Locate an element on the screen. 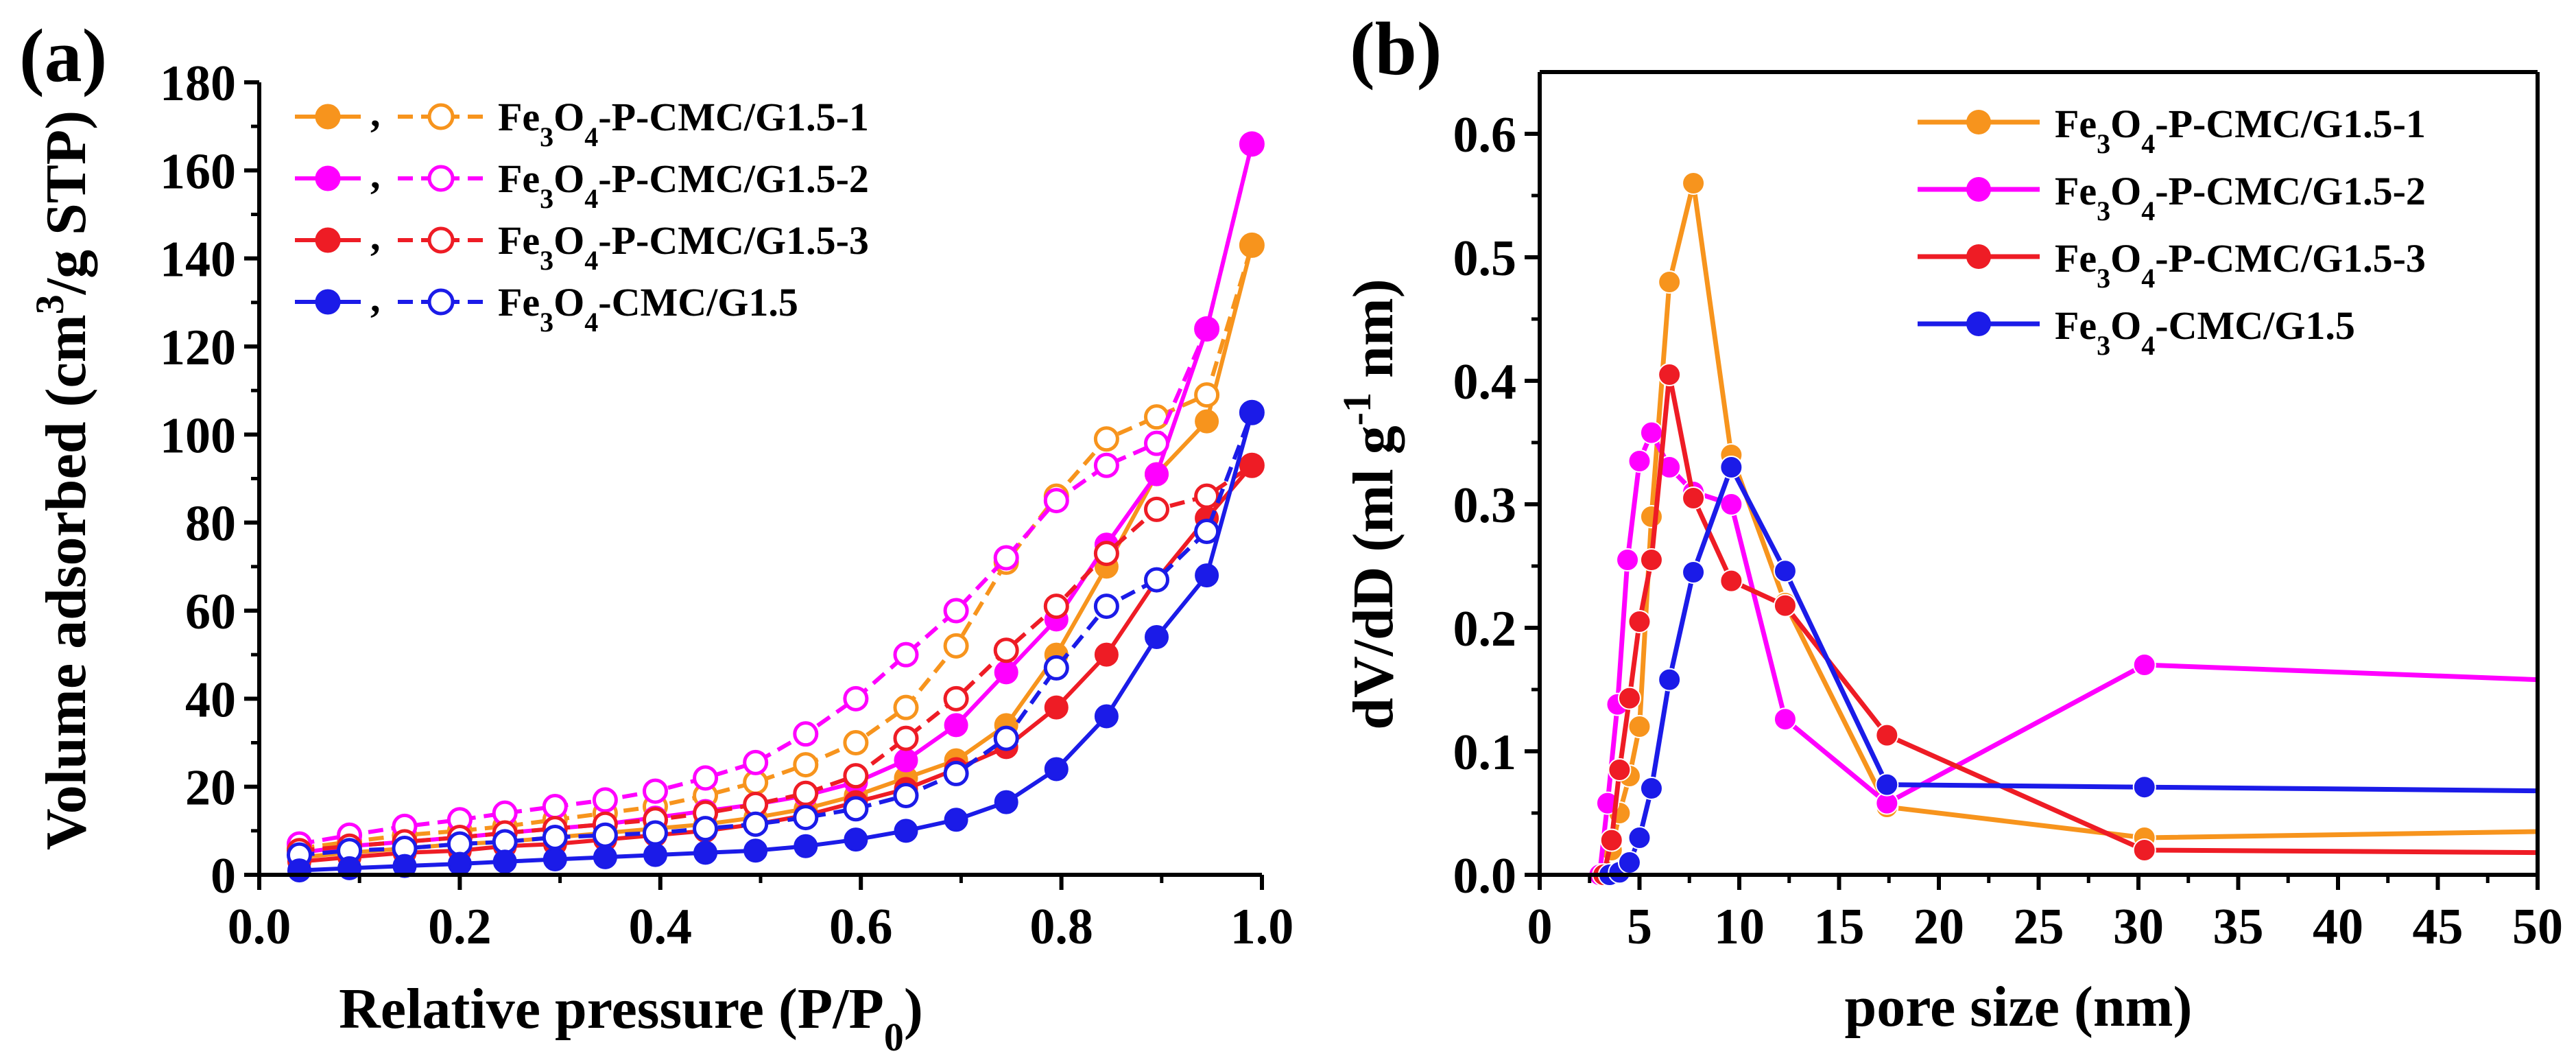 The height and width of the screenshot is (1058, 2576). panel-a-y-tick-label: 60 is located at coordinates (210, 612).